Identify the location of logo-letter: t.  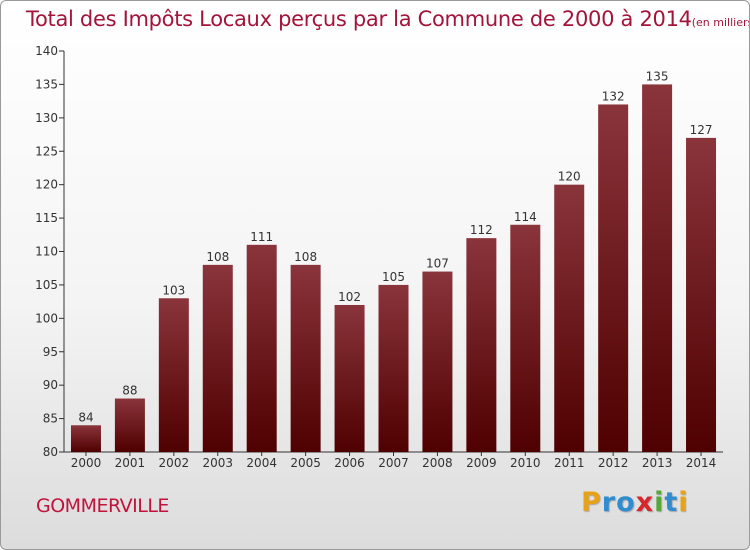
(671, 502).